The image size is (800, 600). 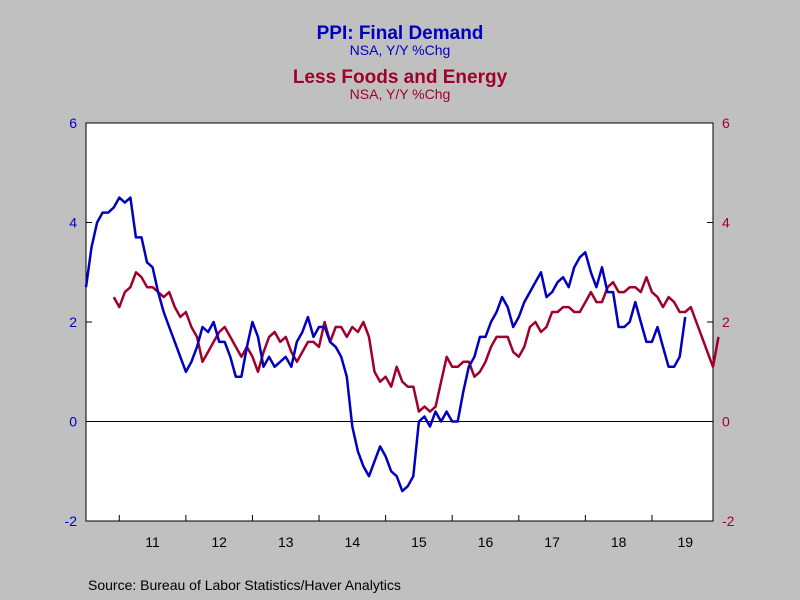 I want to click on chart-title: PPI: Final Demand, so click(x=400, y=33).